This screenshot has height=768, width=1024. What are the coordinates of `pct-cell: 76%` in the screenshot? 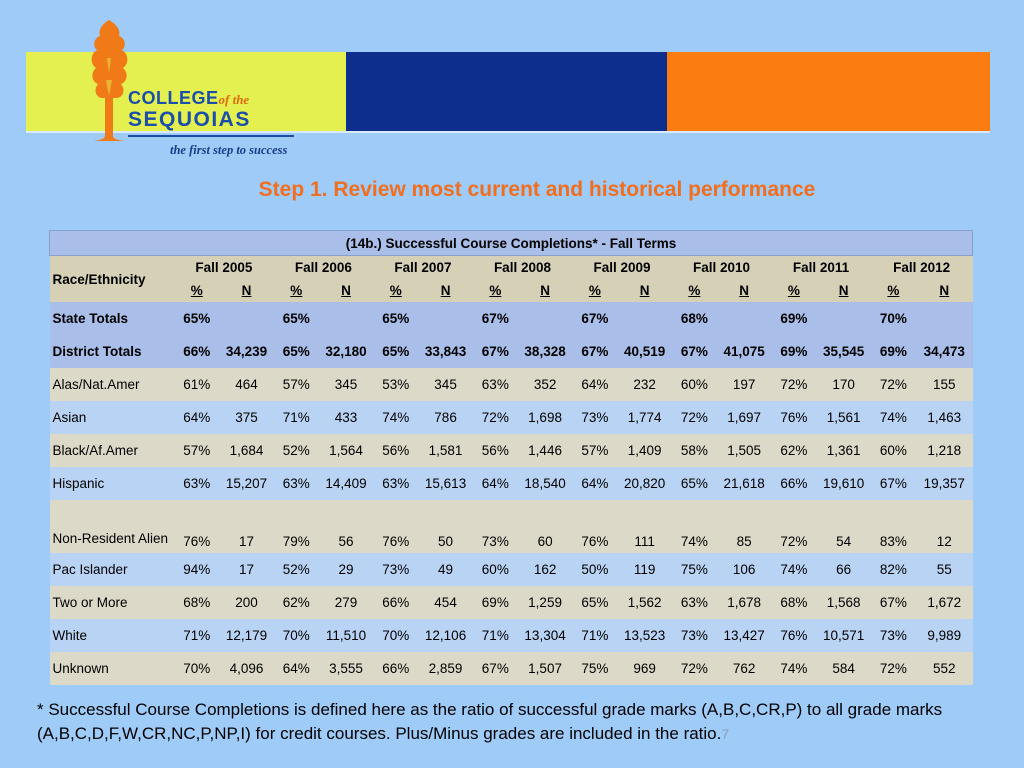 It's located at (794, 635).